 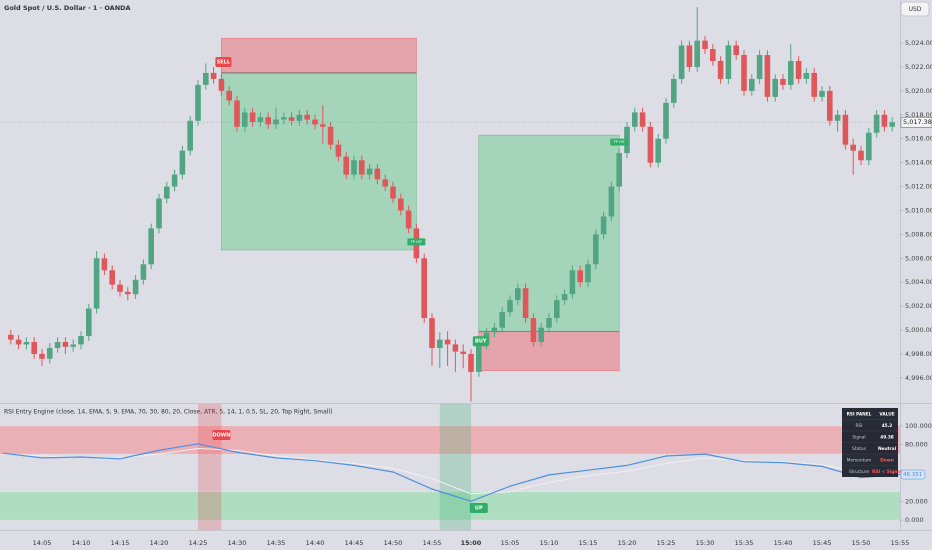 What do you see at coordinates (783, 543) in the screenshot?
I see `x-tick-label: 15:40` at bounding box center [783, 543].